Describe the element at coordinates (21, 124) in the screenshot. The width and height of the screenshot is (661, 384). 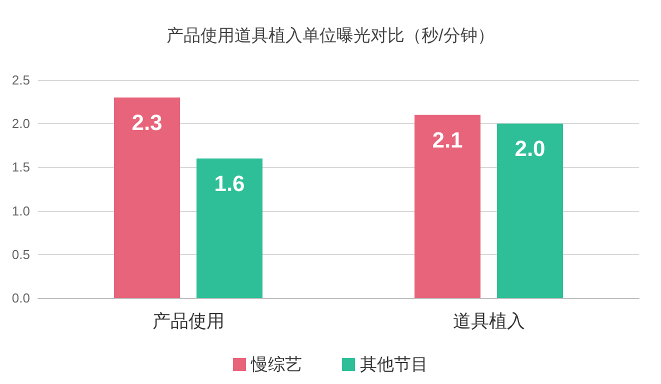
I see `y-tick-label: 2.0` at that location.